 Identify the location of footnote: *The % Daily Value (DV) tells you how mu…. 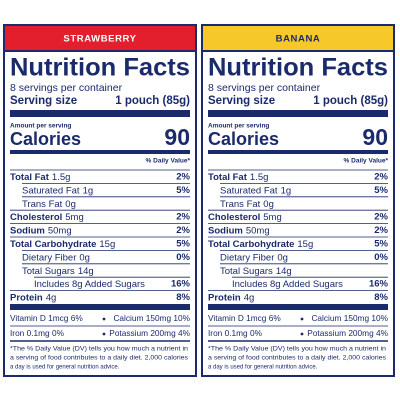
(297, 350).